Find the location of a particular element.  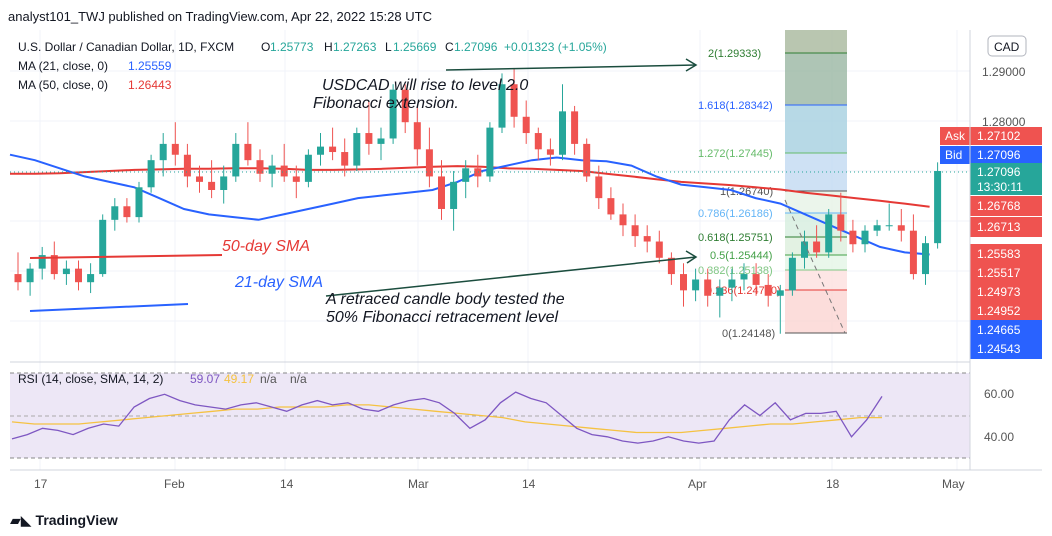

currency-button is located at coordinates (1007, 46).